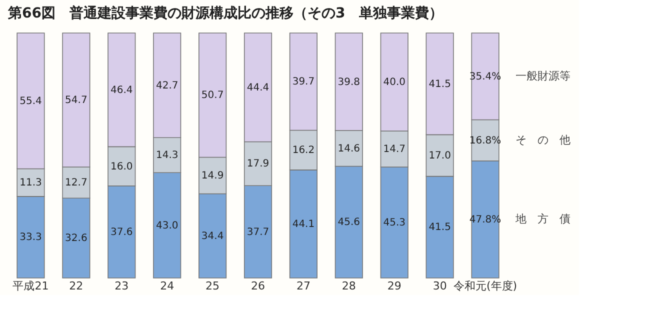 This screenshot has width=650, height=329. Describe the element at coordinates (31, 238) in the screenshot. I see `data-label: 33.3` at that location.